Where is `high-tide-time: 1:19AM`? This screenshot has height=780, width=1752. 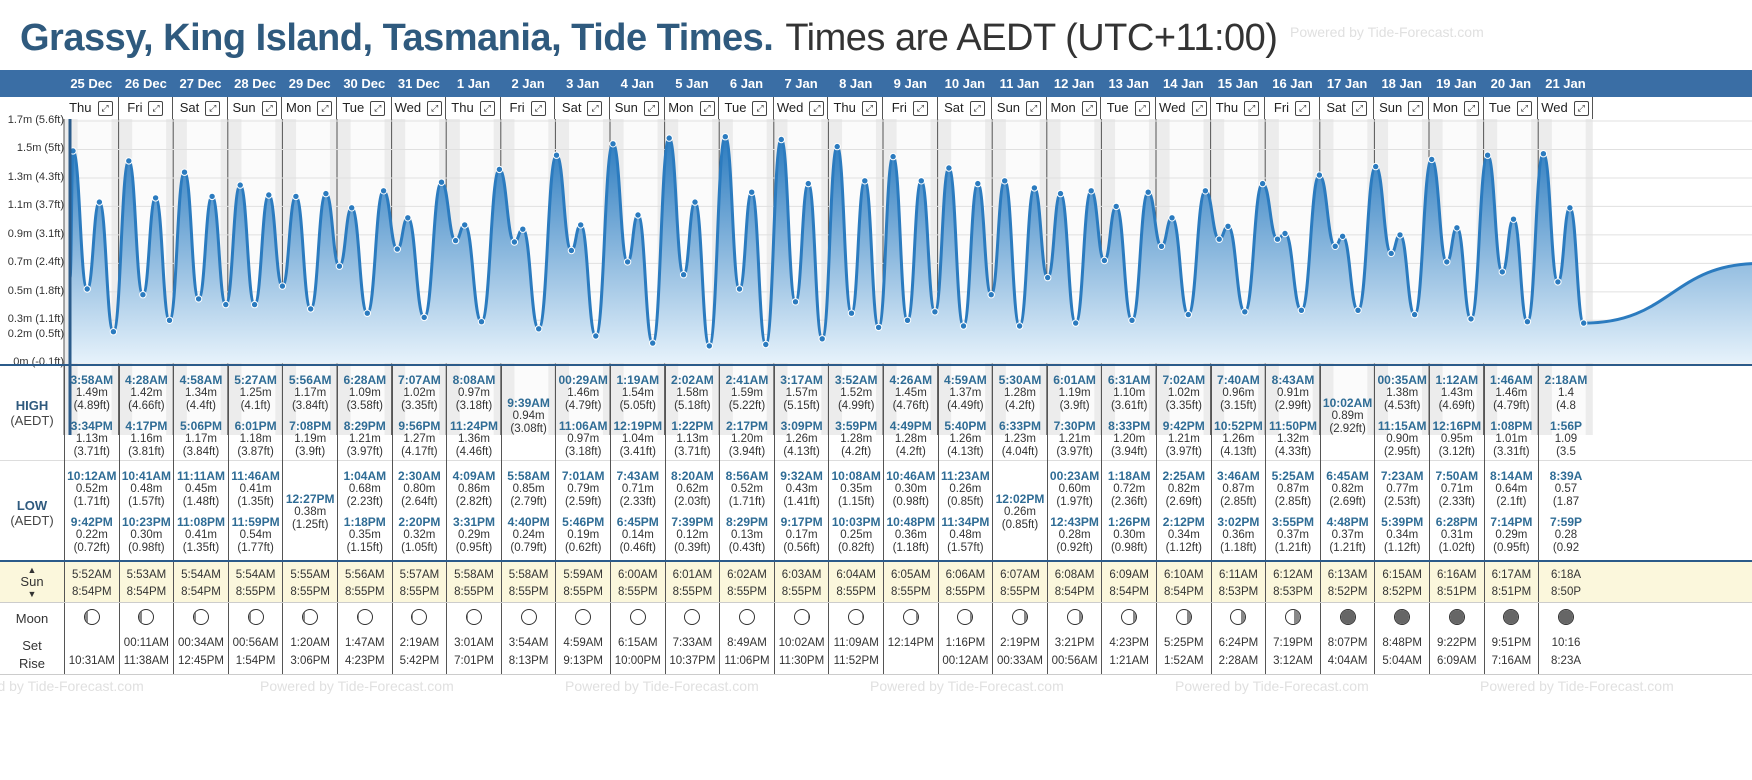
high-tide-time: 1:19AM is located at coordinates (638, 380).